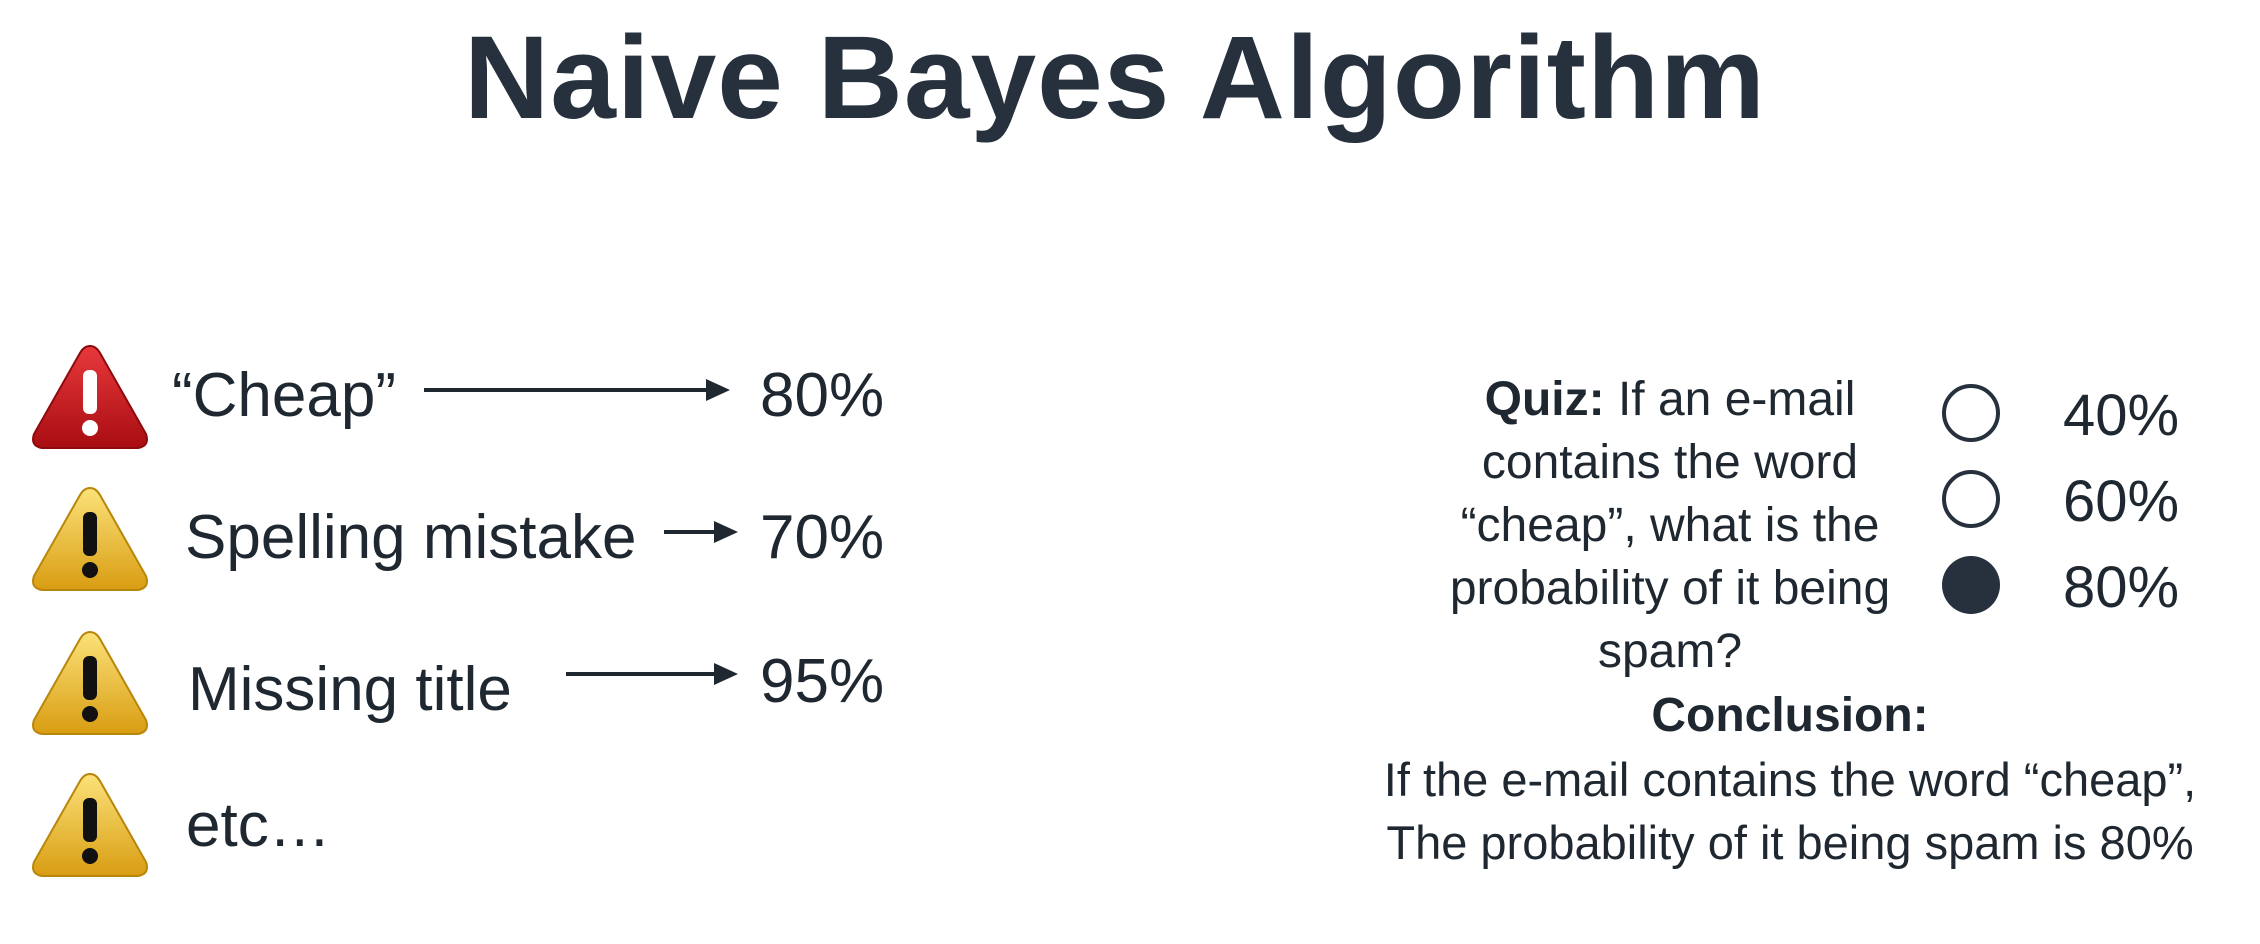 This screenshot has width=2260, height=944. I want to click on red-warning-triangle-icon, so click(90, 396).